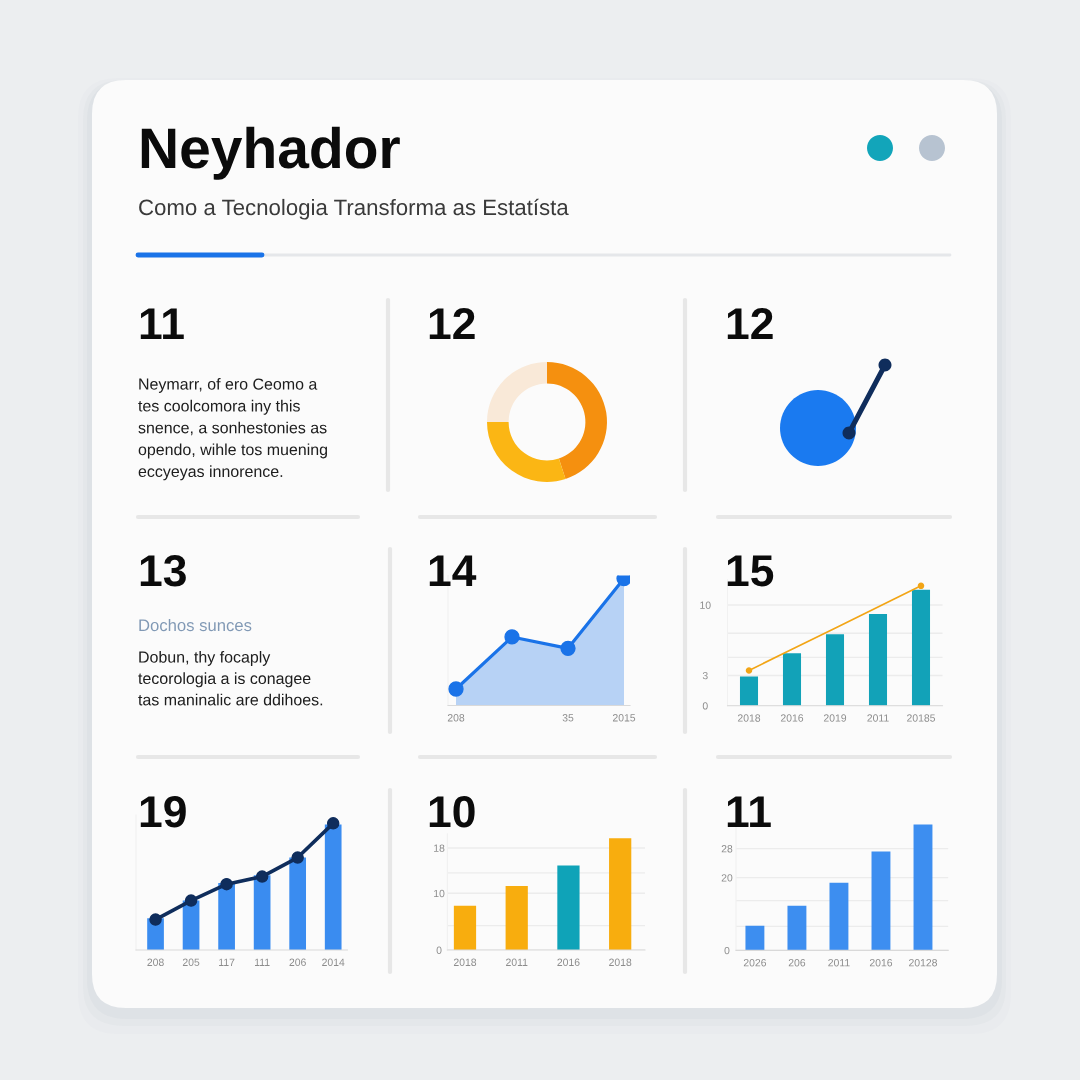 Image resolution: width=1080 pixels, height=1080 pixels. I want to click on text: 11, so click(162, 323).